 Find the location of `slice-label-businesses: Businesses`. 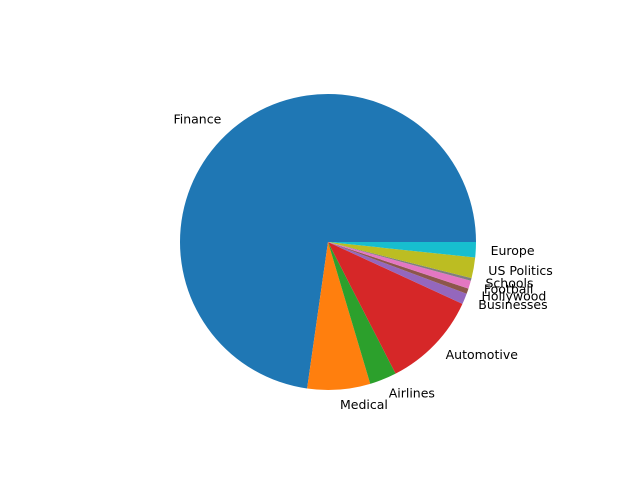

slice-label-businesses: Businesses is located at coordinates (512, 304).